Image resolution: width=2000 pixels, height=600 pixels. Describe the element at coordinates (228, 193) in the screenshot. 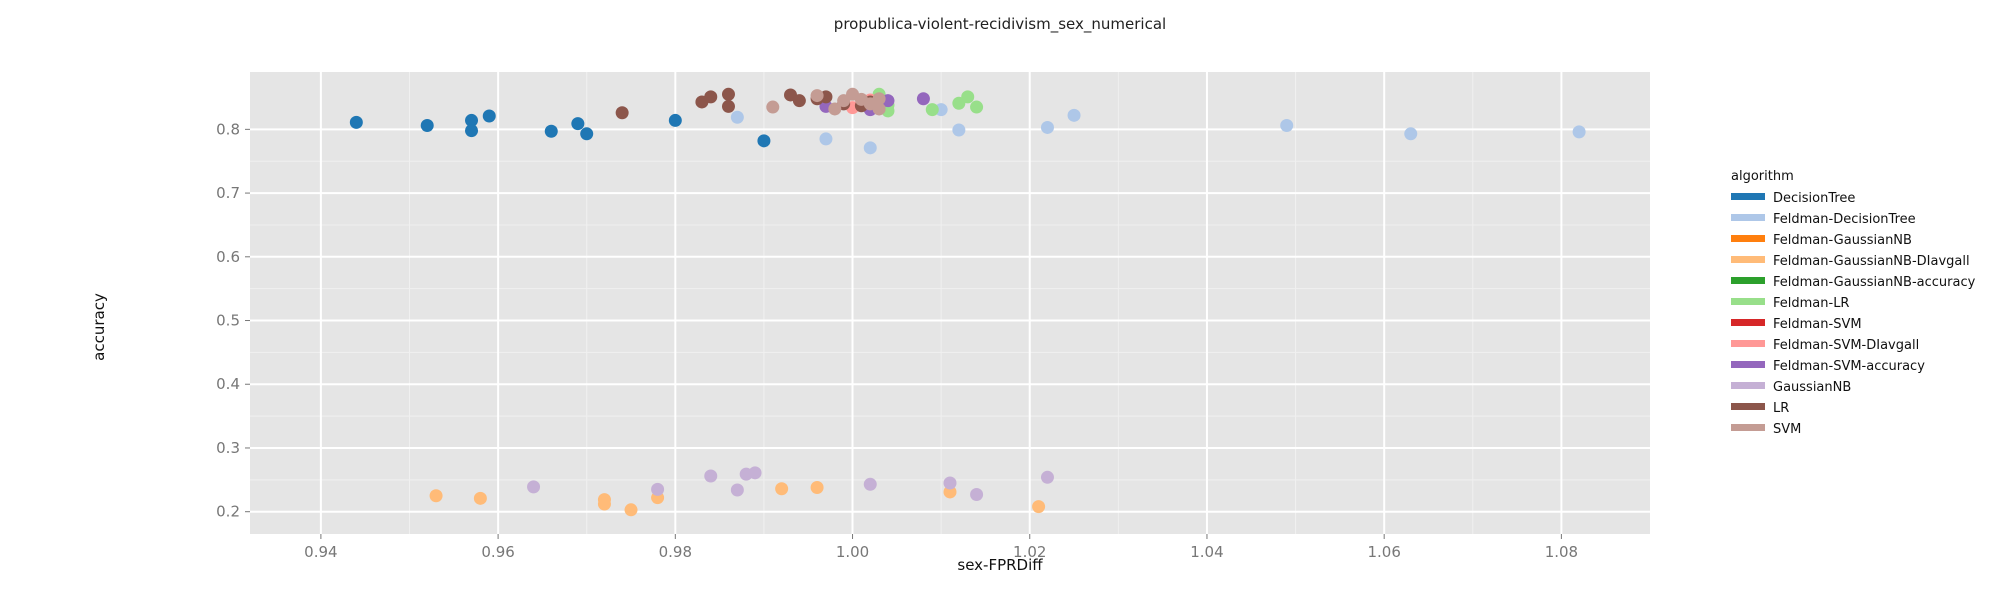

I see `y-tick-label: 0.7` at that location.